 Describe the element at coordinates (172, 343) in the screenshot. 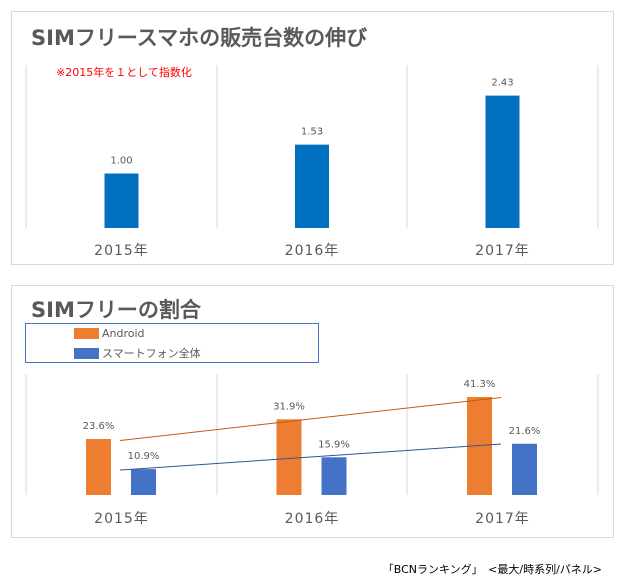

I see `chart-legend: Android スマートフォン全体` at that location.